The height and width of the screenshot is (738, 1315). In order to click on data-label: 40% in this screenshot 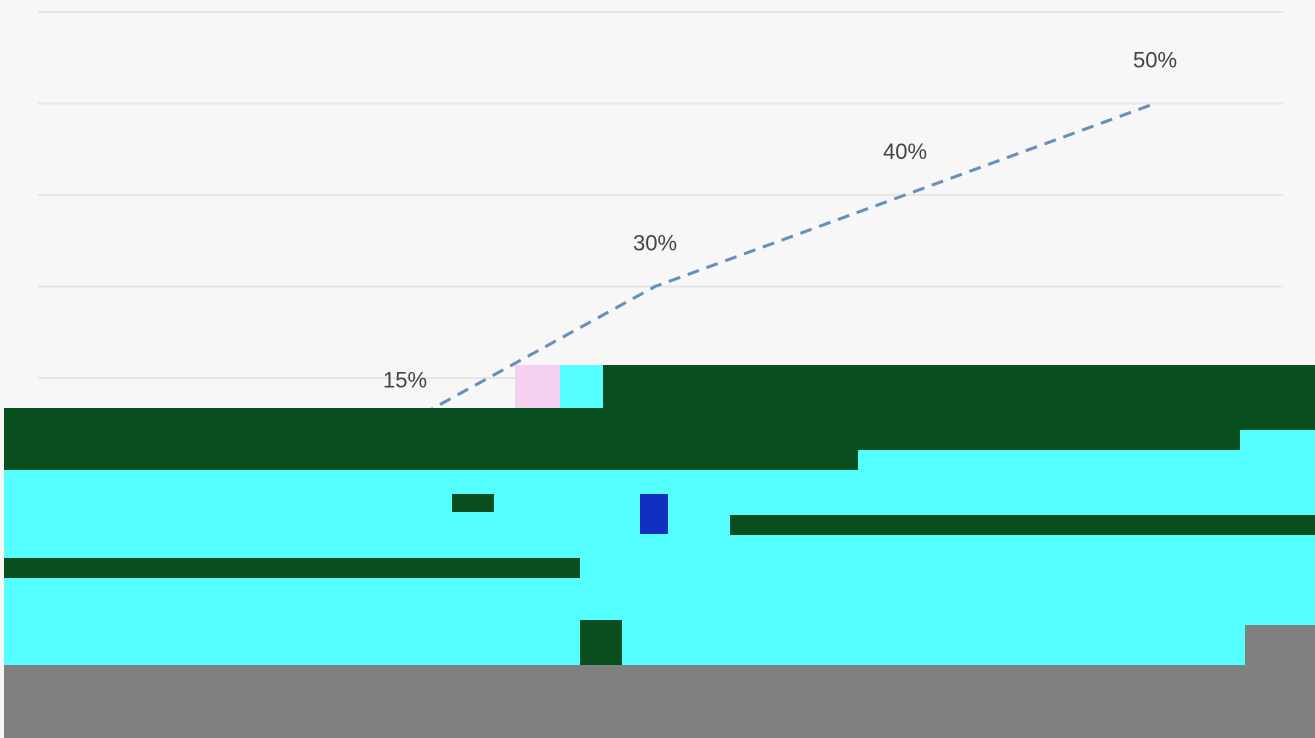, I will do `click(905, 151)`.